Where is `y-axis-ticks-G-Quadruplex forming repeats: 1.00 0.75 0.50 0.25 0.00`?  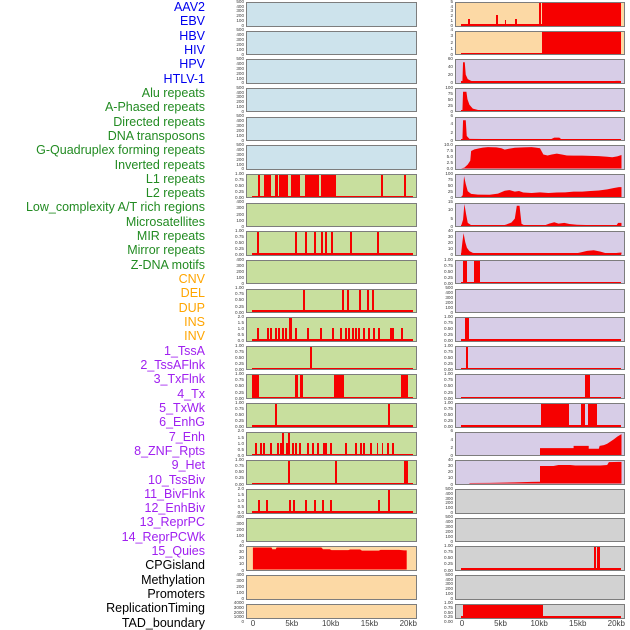 y-axis-ticks-G-Quadruplex forming repeats: 1.00 0.75 0.50 0.25 0.00 is located at coordinates (224, 300).